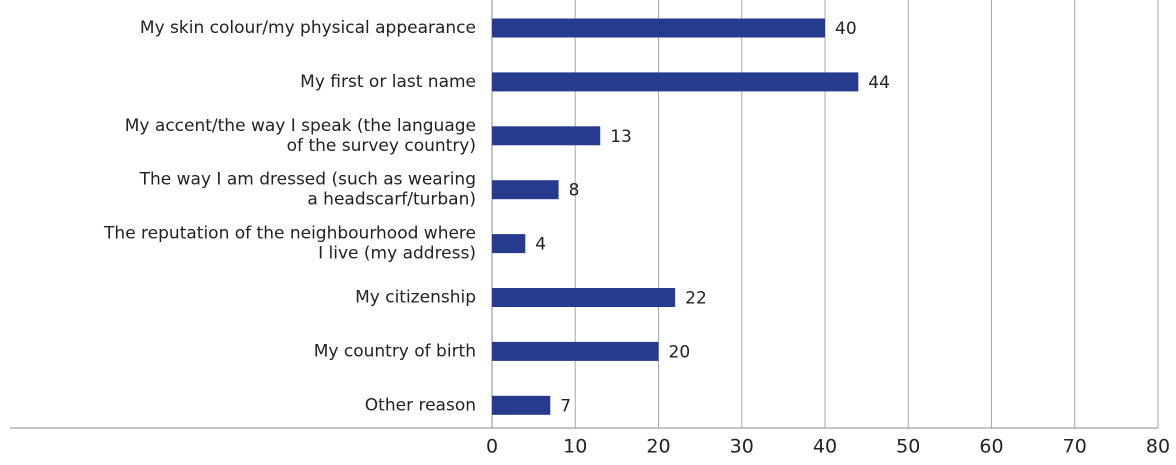  Describe the element at coordinates (991, 447) in the screenshot. I see `x-tick-label: 60` at that location.